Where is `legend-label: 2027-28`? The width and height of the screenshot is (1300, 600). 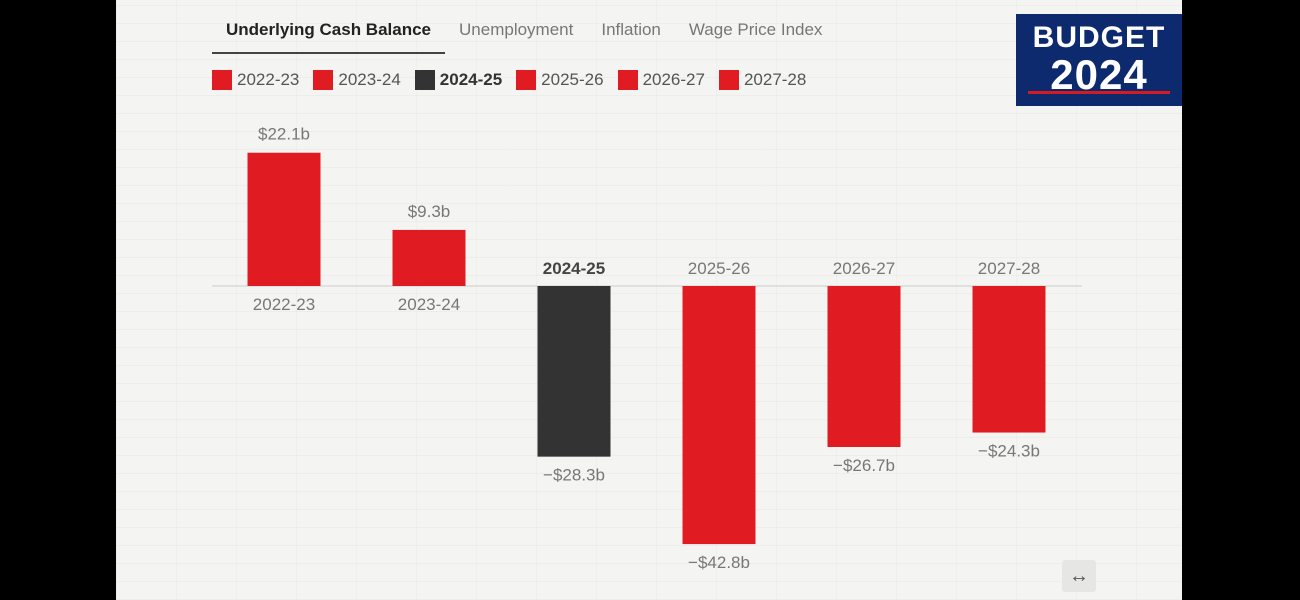 legend-label: 2027-28 is located at coordinates (775, 79).